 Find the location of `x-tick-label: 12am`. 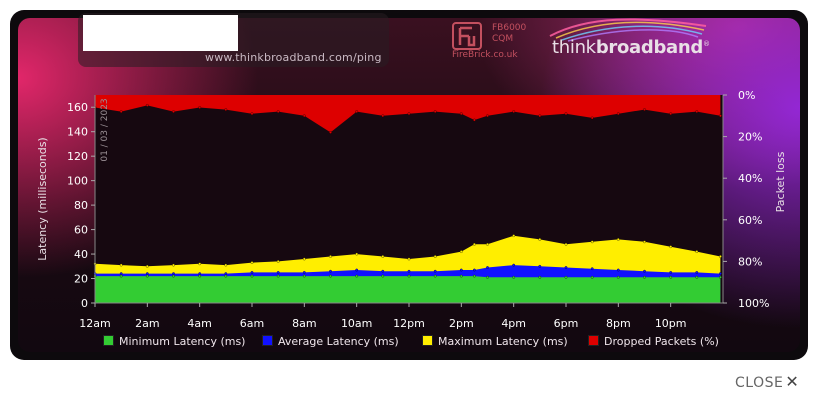

x-tick-label: 12am is located at coordinates (94, 323).